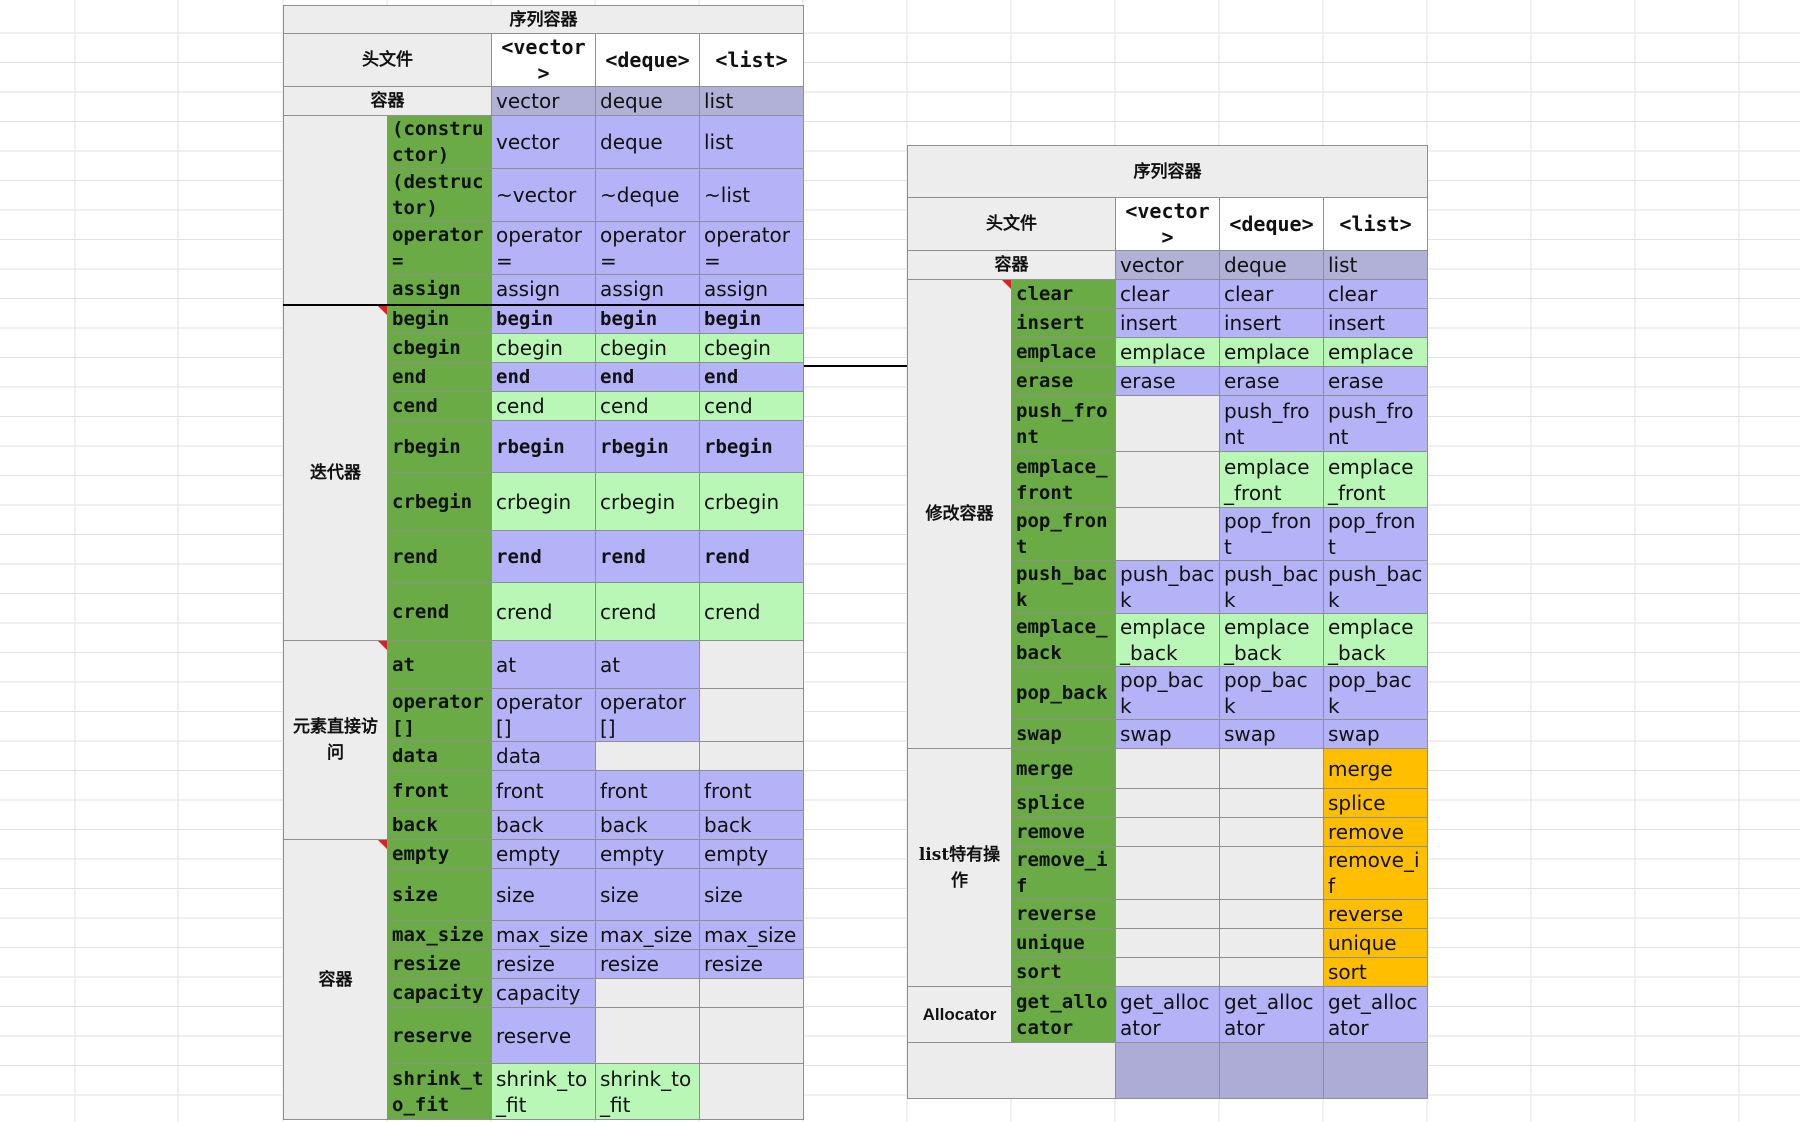 Image resolution: width=1800 pixels, height=1122 pixels. What do you see at coordinates (647, 715) in the screenshot?
I see `deque-value-cell: operator[]` at bounding box center [647, 715].